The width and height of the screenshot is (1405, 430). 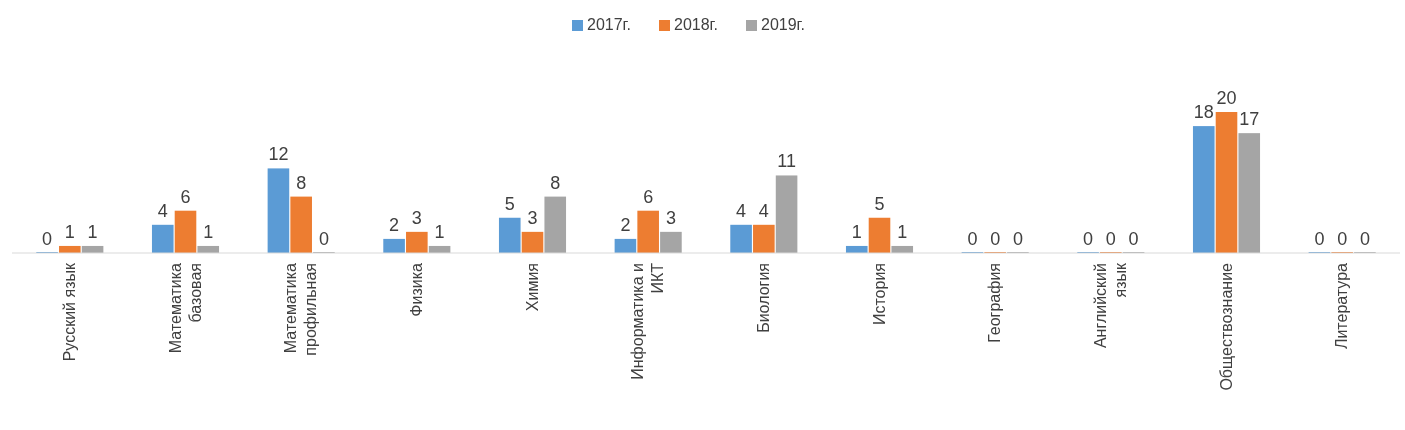 What do you see at coordinates (1342, 306) in the screenshot?
I see `x-tick-label: Литература` at bounding box center [1342, 306].